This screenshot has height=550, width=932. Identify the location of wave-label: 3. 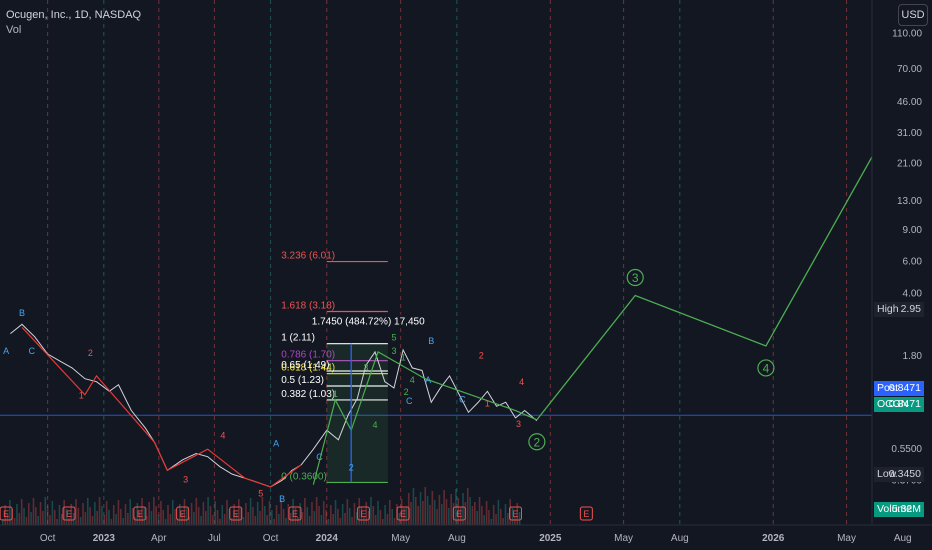
(365, 367).